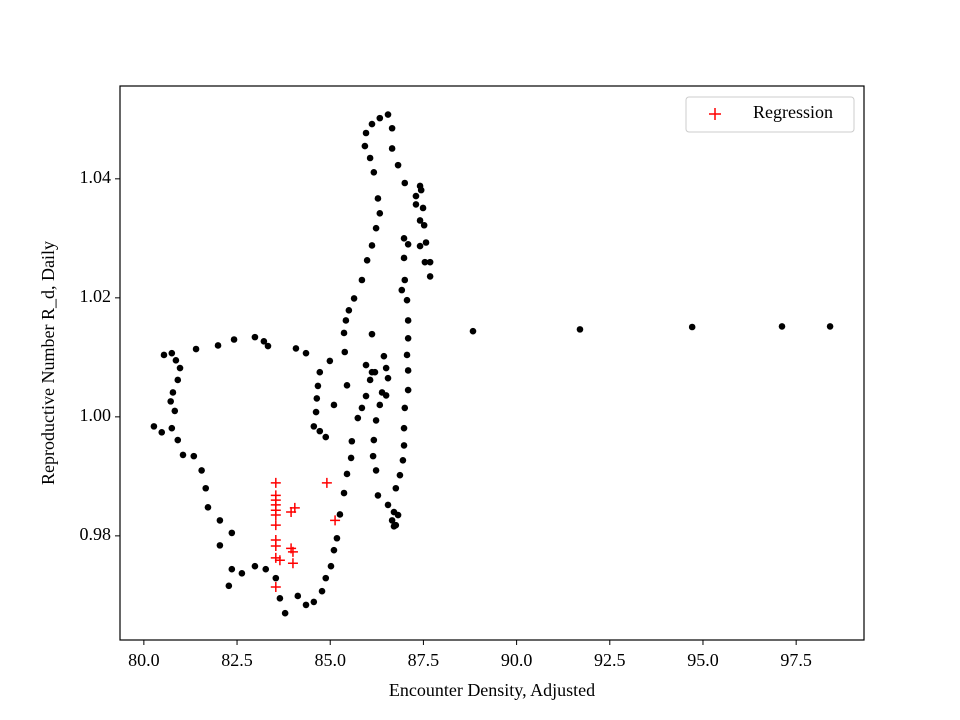 Image resolution: width=960 pixels, height=720 pixels. Describe the element at coordinates (330, 660) in the screenshot. I see `x-tick-label: 85.0` at that location.